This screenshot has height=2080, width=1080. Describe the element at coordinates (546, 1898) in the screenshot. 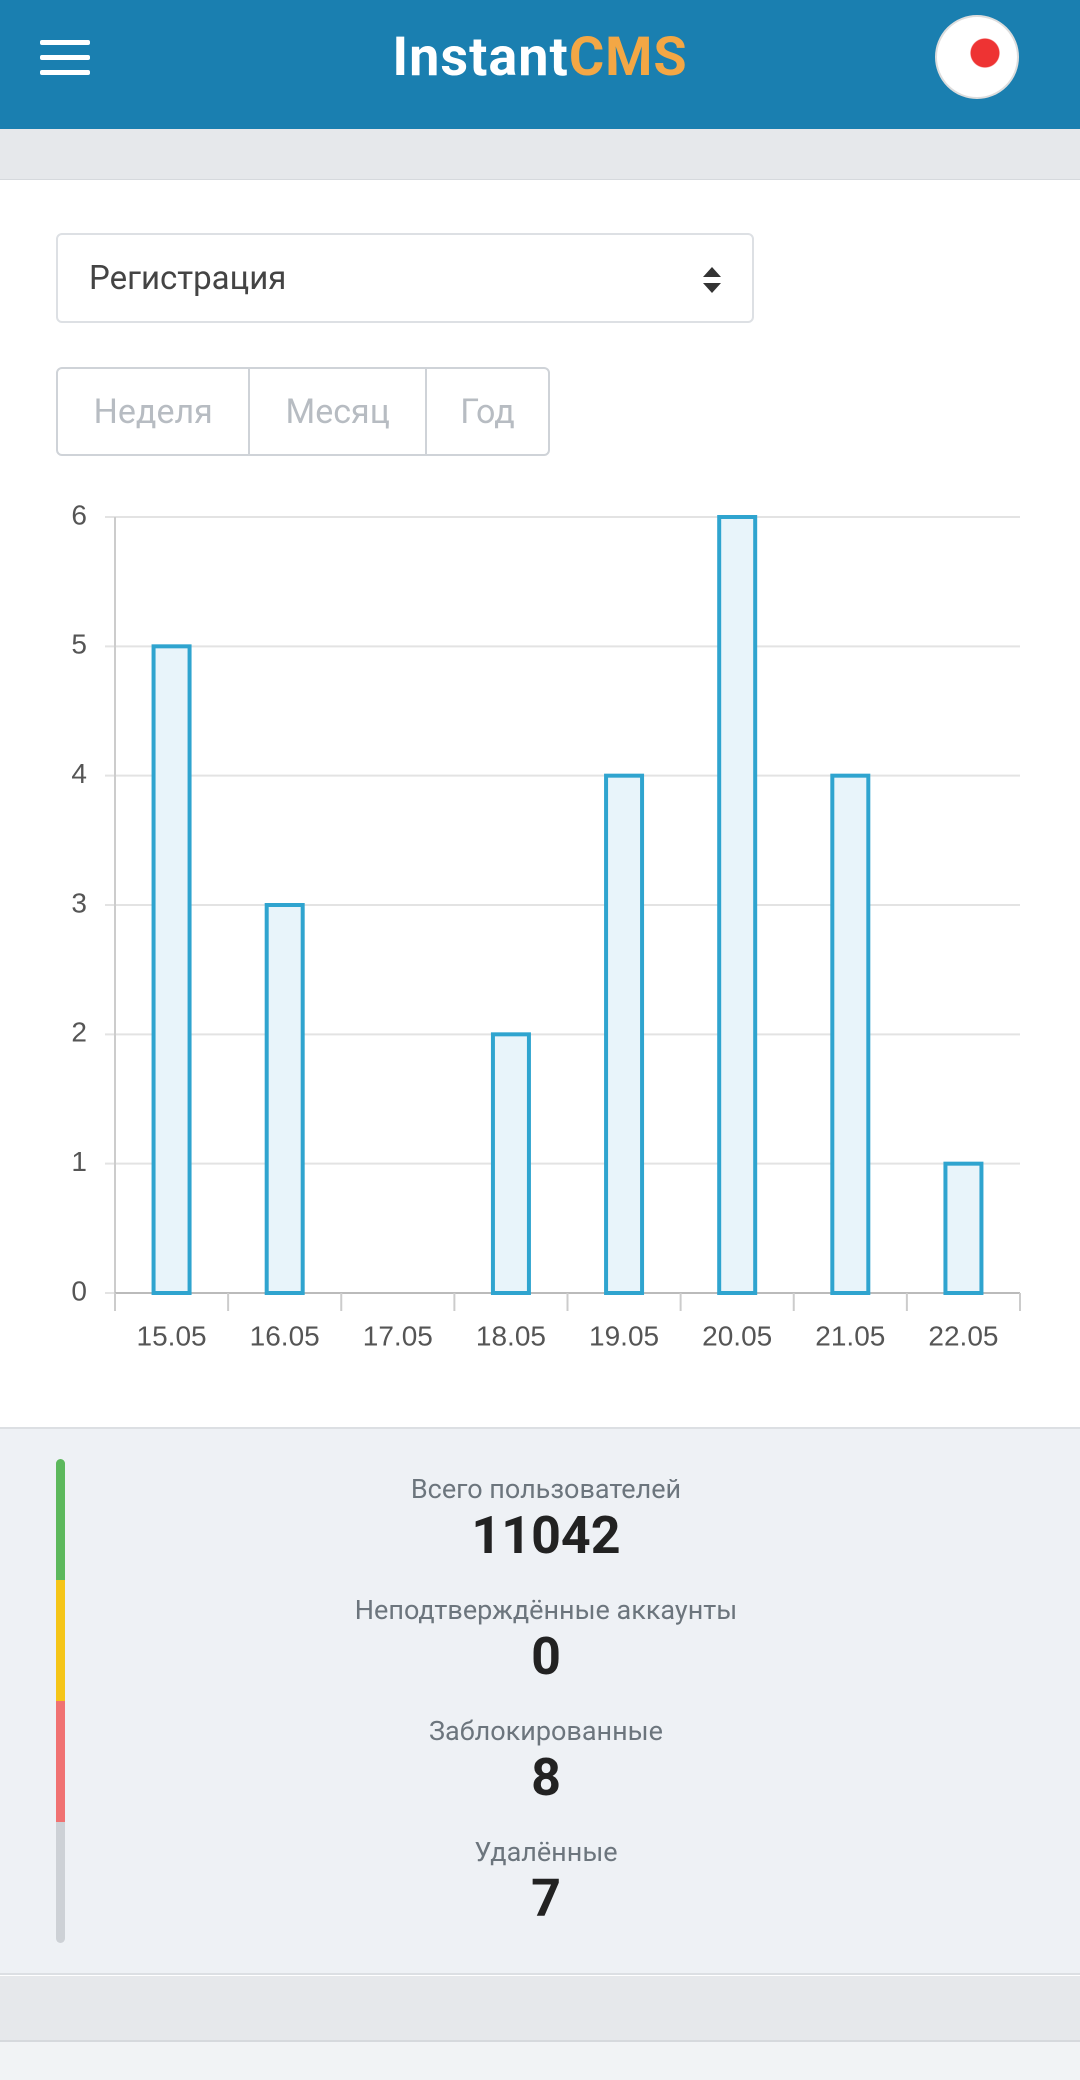

I see `stat-value: 7` at that location.